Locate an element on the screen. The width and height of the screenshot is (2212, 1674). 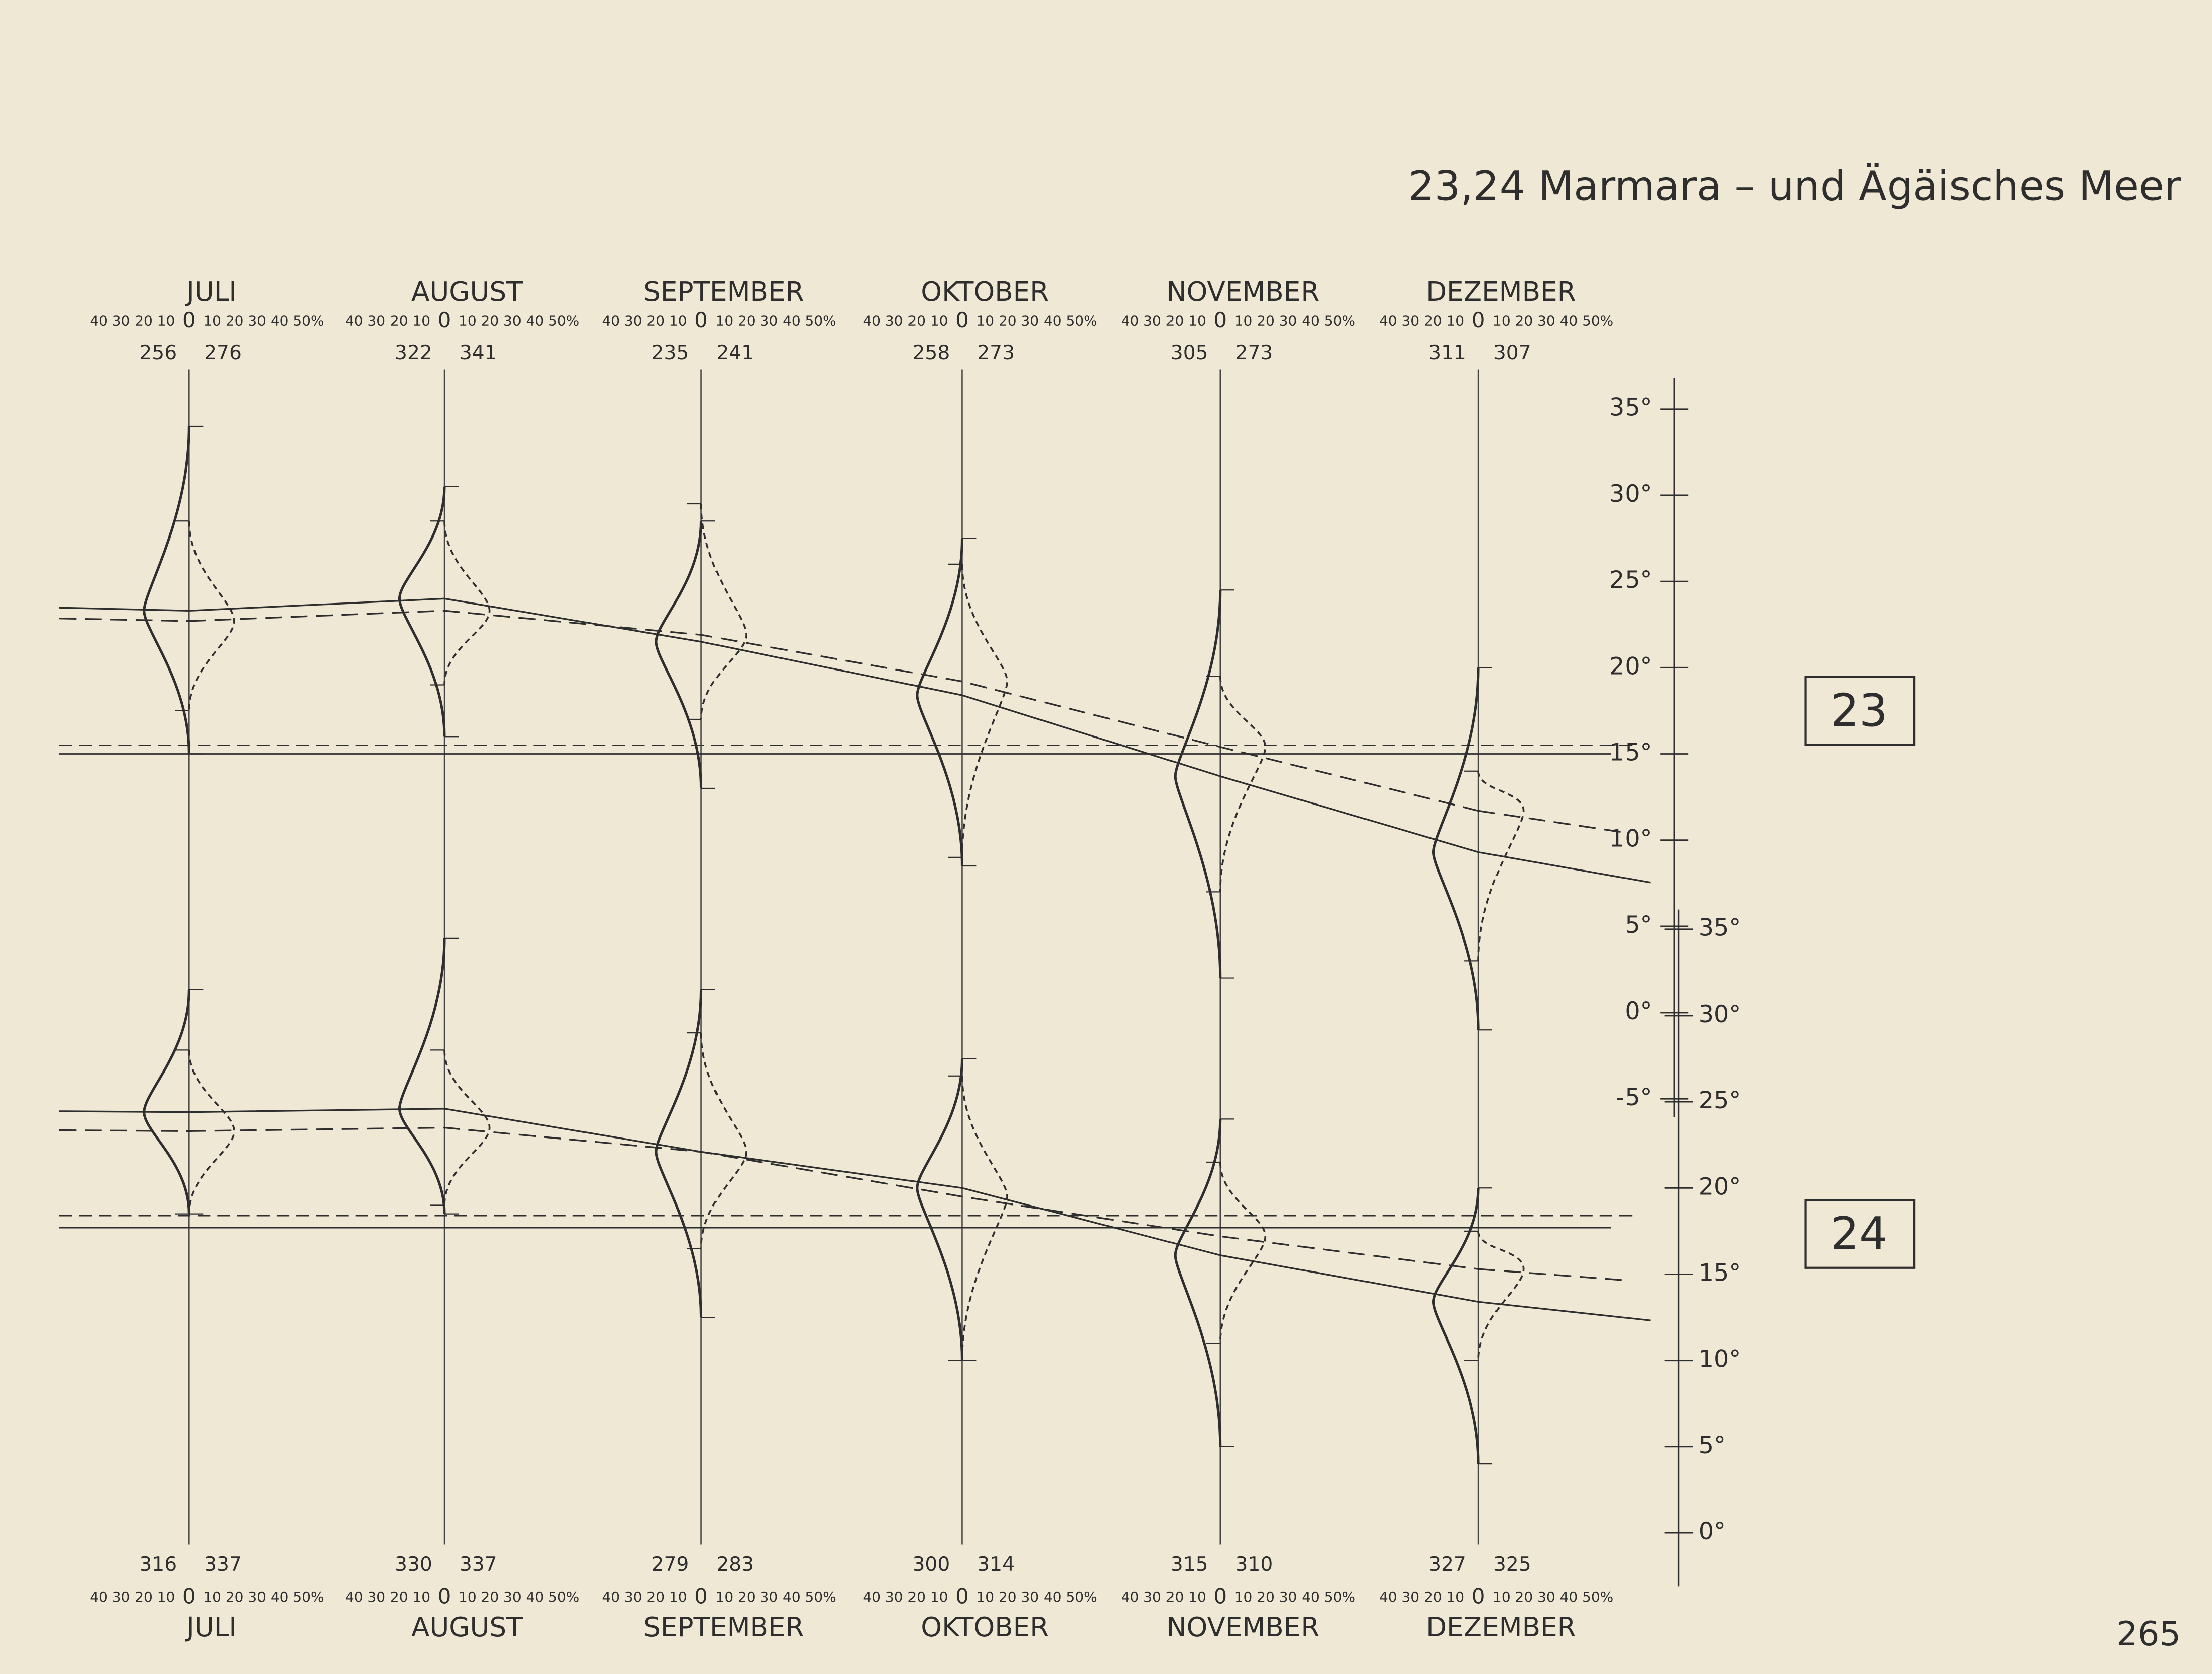
count-label: 305 is located at coordinates (1189, 353).